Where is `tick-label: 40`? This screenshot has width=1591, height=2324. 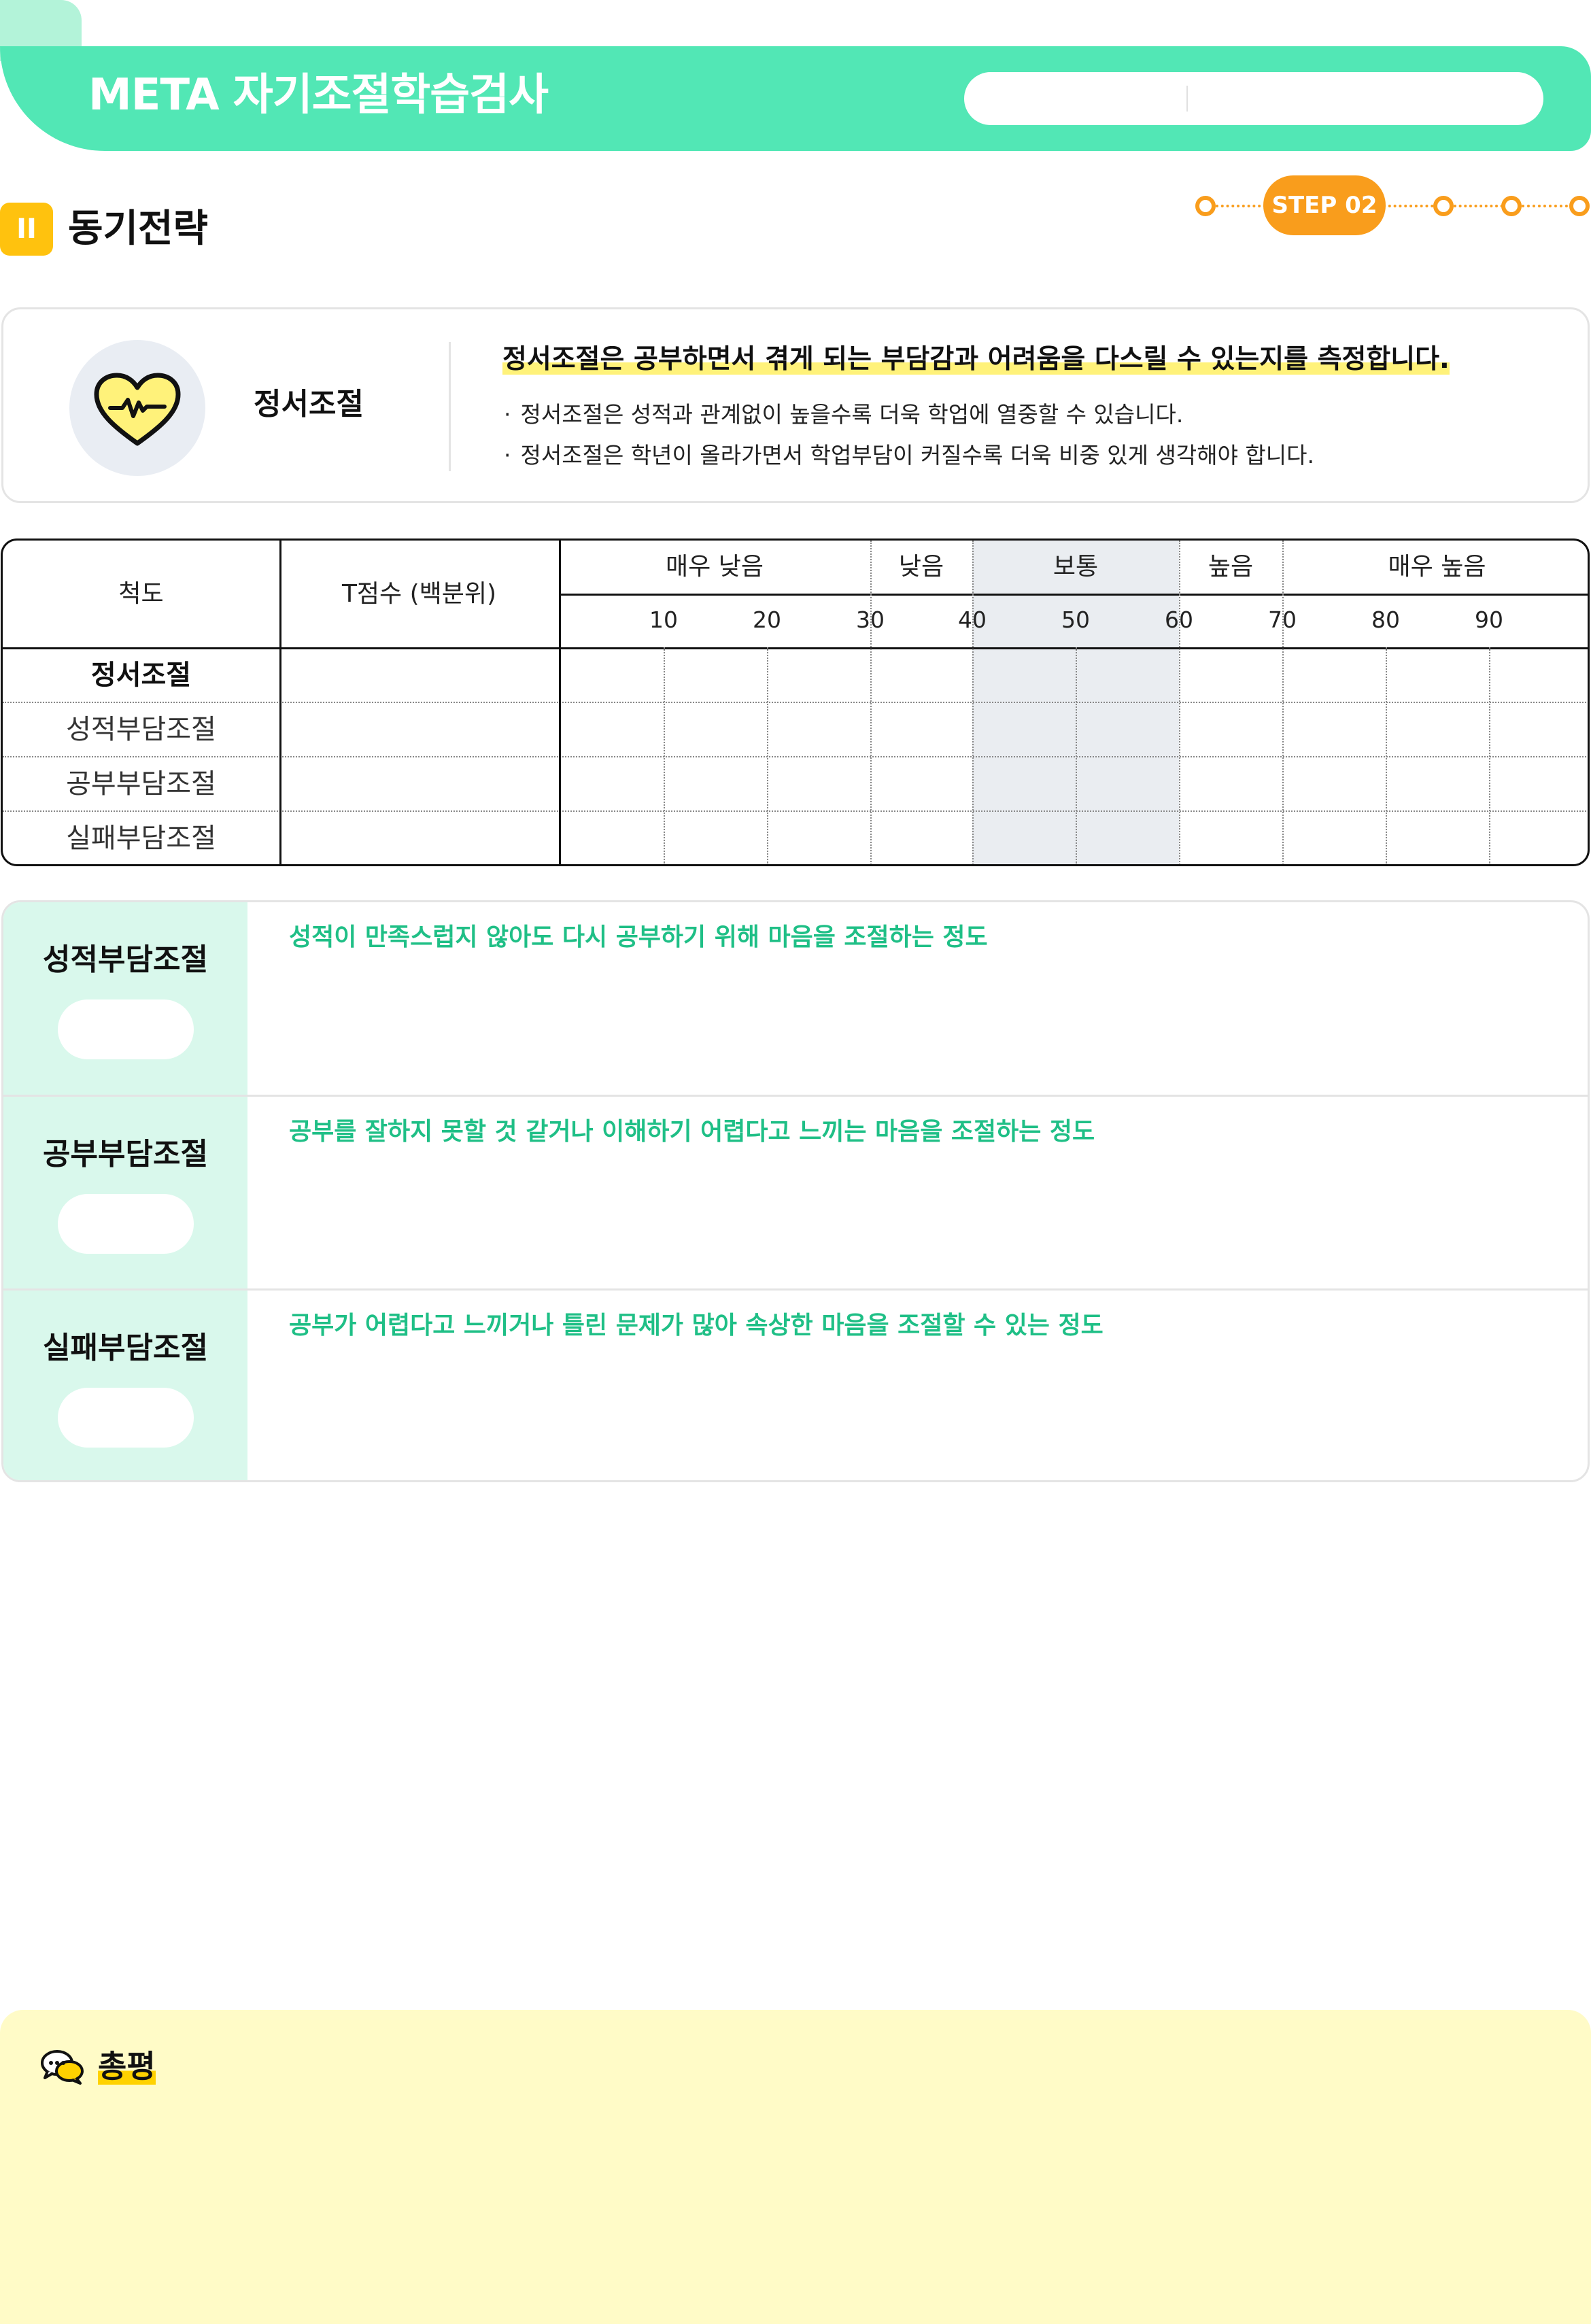 tick-label: 40 is located at coordinates (972, 619).